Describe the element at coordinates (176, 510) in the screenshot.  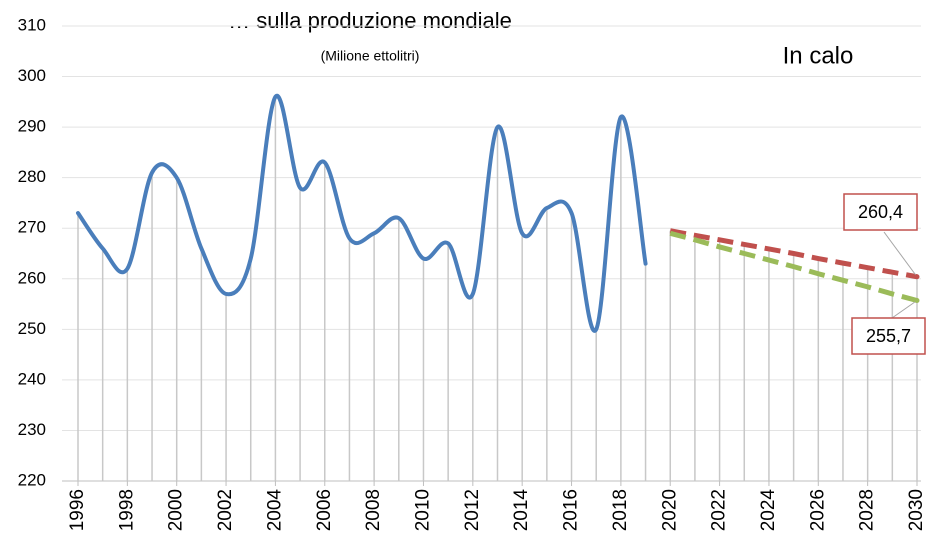
I see `x-tick-label: 2000` at that location.